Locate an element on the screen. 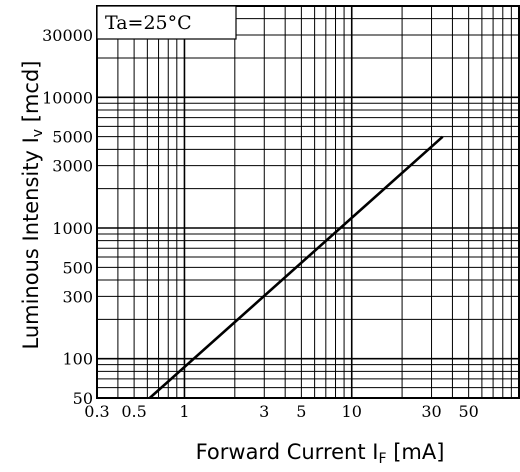 This screenshot has height=472, width=520. y-tick-label: 30000 is located at coordinates (67, 35).